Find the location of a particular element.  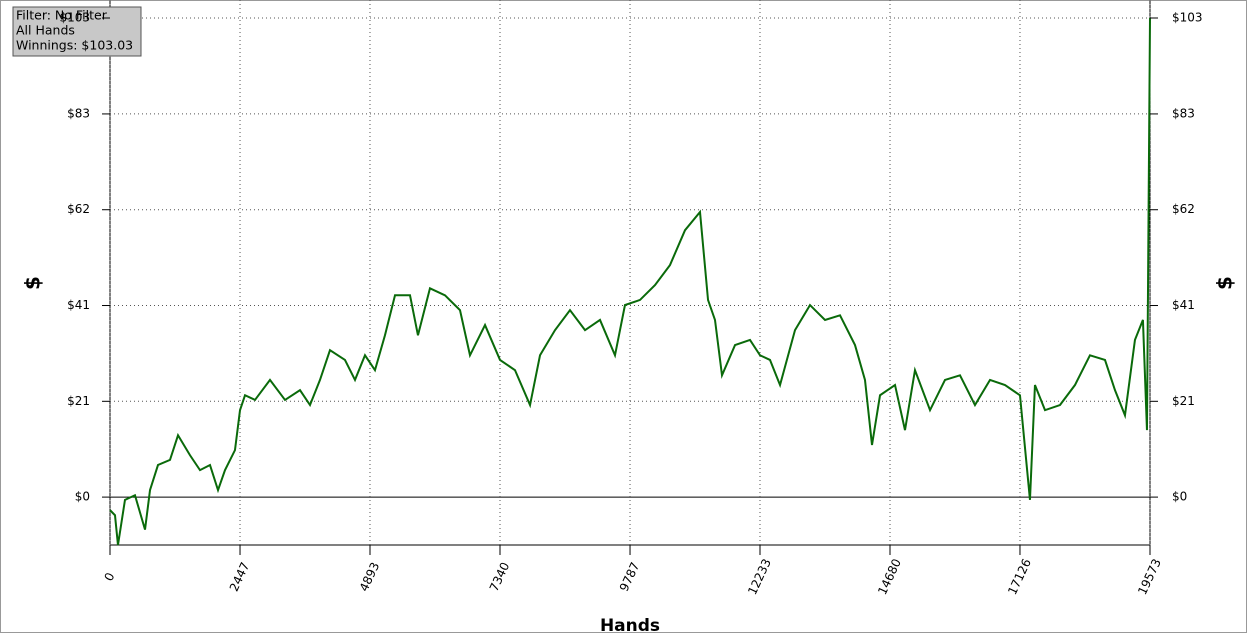

annotation: Filter: No Filter is located at coordinates (62, 15).